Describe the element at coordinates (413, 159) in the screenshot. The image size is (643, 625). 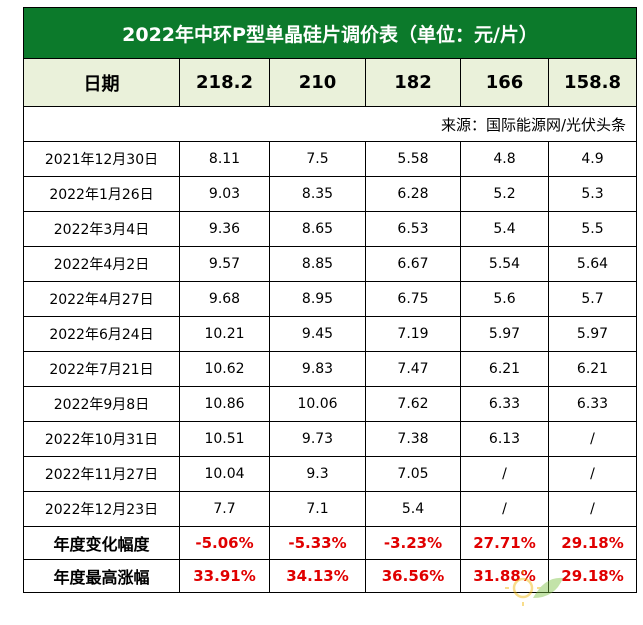
I see `price-cell: 5.58` at that location.